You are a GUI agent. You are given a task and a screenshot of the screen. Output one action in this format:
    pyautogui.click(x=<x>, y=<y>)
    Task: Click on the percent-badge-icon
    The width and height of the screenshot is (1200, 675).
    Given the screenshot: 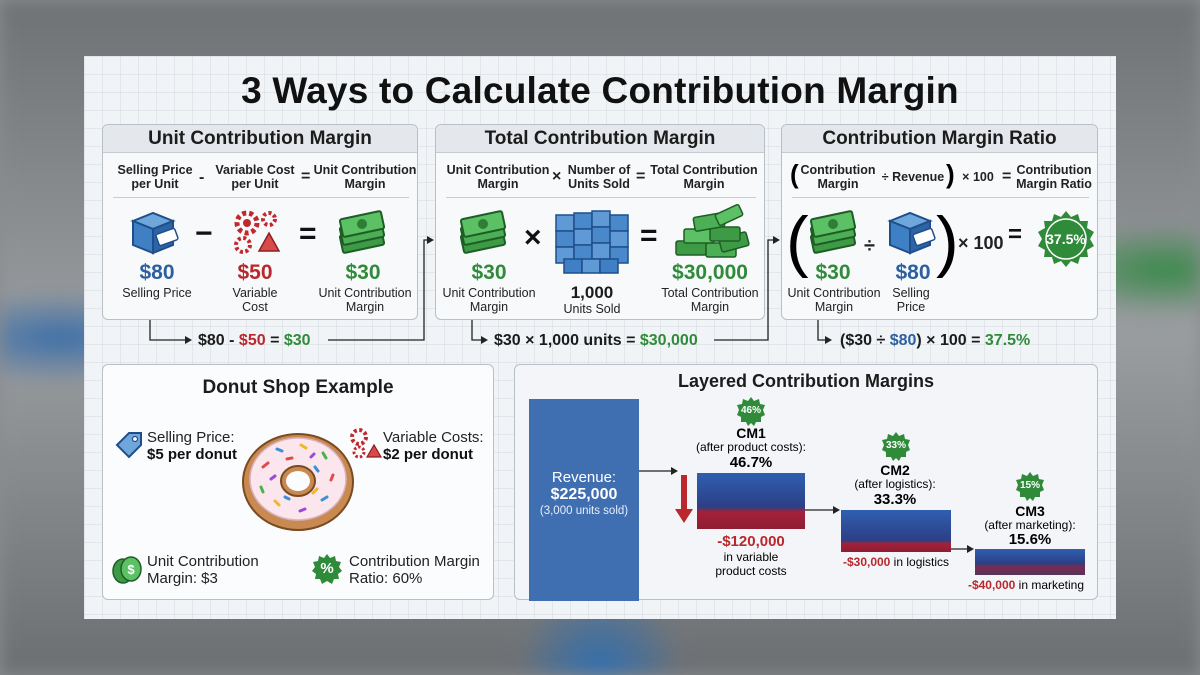 What is the action you would take?
    pyautogui.click(x=327, y=569)
    